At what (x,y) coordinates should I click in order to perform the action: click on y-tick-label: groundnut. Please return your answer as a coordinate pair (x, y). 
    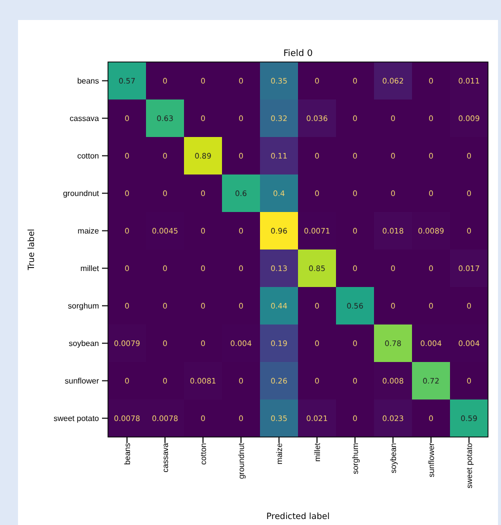
    Looking at the image, I should click on (81, 193).